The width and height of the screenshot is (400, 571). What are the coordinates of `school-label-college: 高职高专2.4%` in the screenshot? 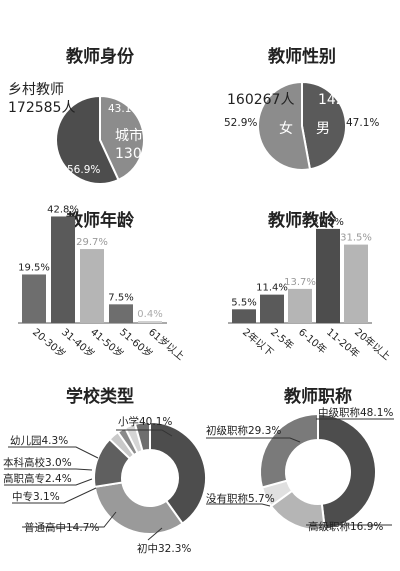 It's located at (37, 478).